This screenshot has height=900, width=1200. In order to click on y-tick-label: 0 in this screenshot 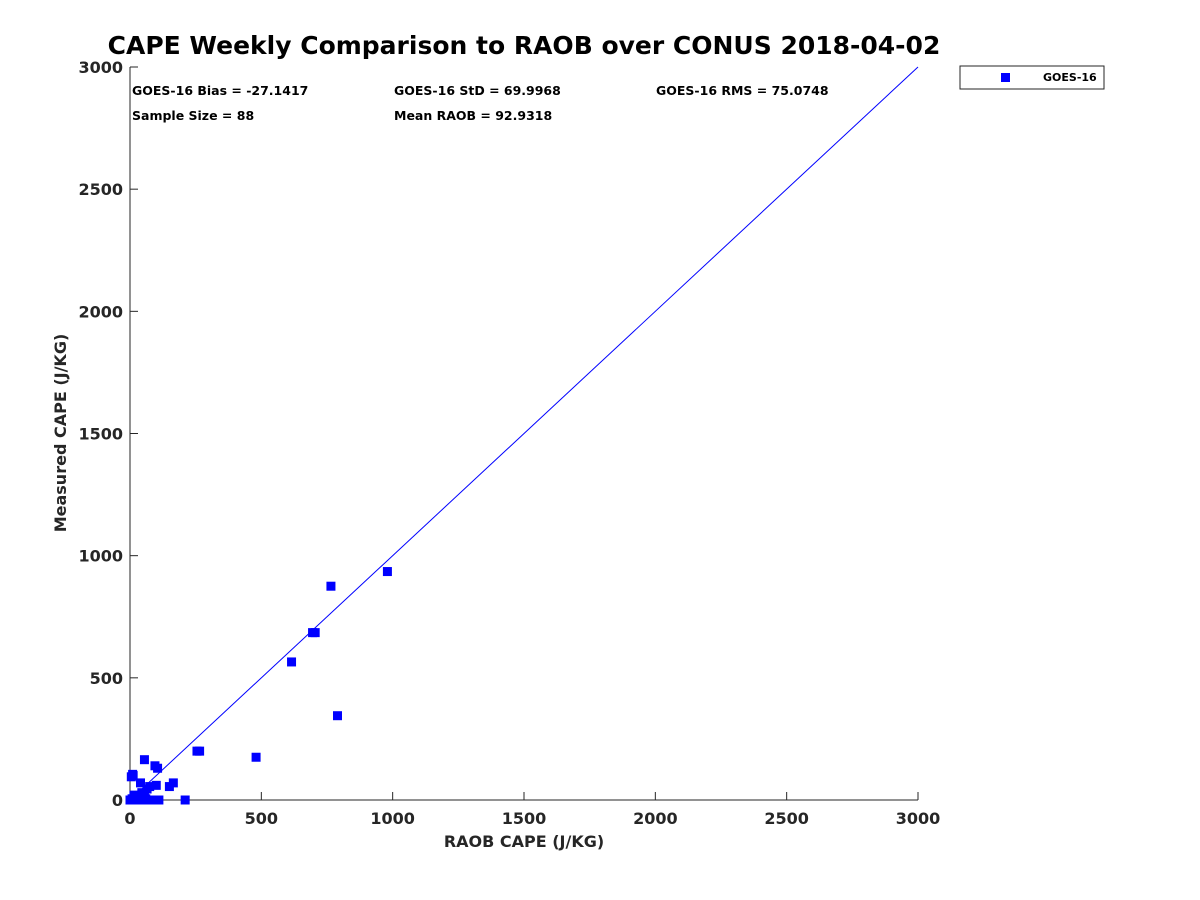, I will do `click(117, 800)`.